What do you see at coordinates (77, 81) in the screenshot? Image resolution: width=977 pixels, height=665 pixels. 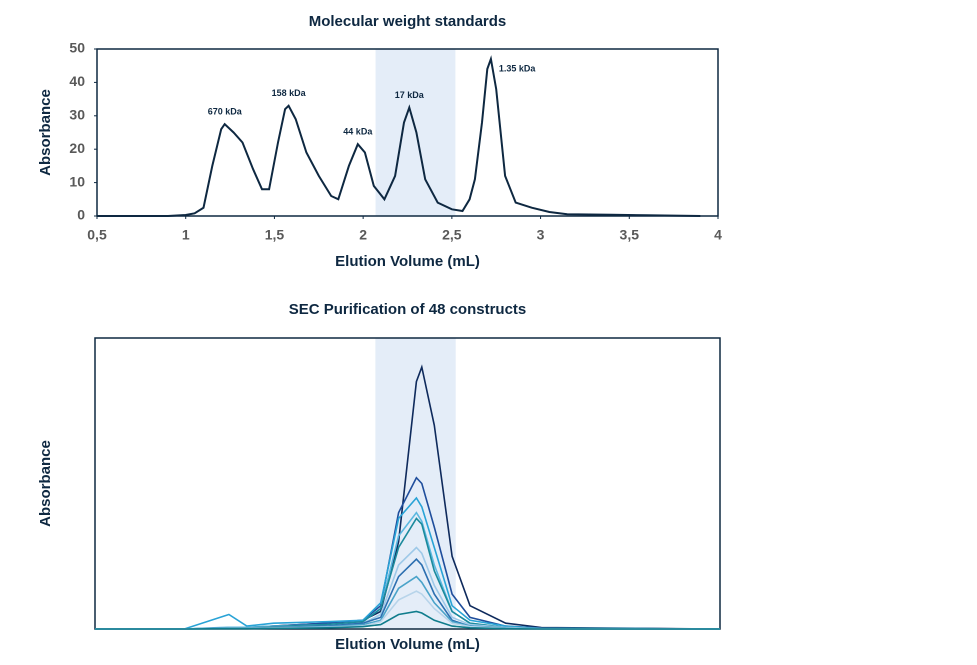 I see `y-tick-label: 40` at bounding box center [77, 81].